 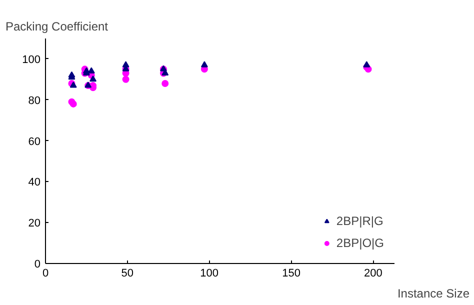 I want to click on y-tick-label: 0, so click(x=37, y=264).